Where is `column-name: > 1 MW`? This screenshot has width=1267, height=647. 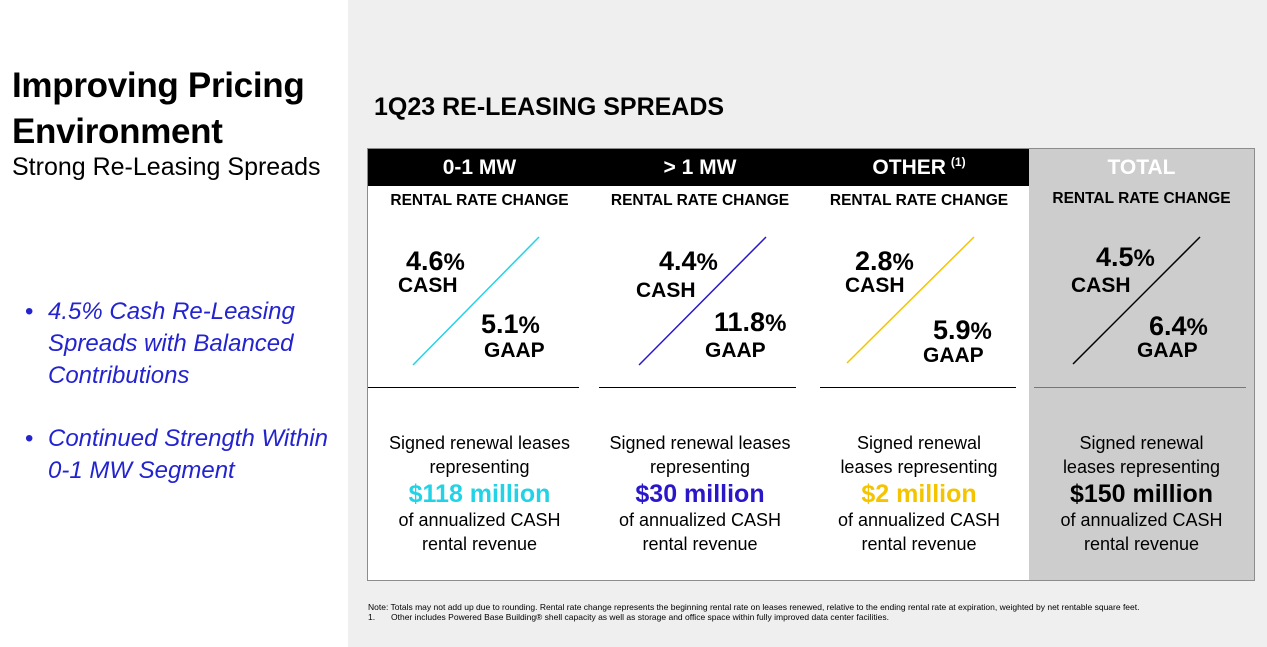
column-name: > 1 MW is located at coordinates (700, 167).